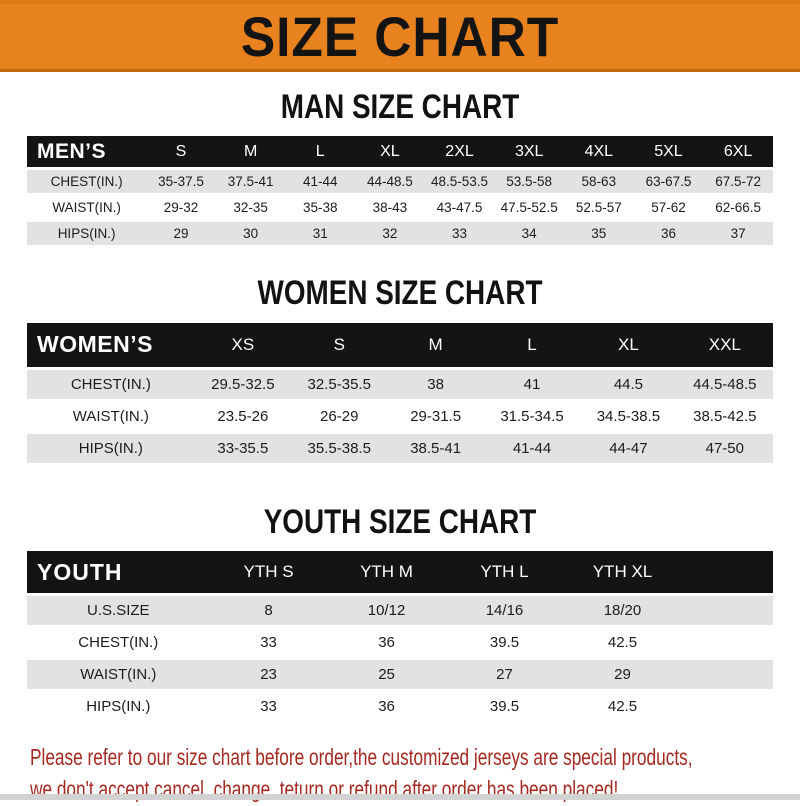 Image resolution: width=800 pixels, height=806 pixels. What do you see at coordinates (390, 182) in the screenshot?
I see `size-value: 44-48.5` at bounding box center [390, 182].